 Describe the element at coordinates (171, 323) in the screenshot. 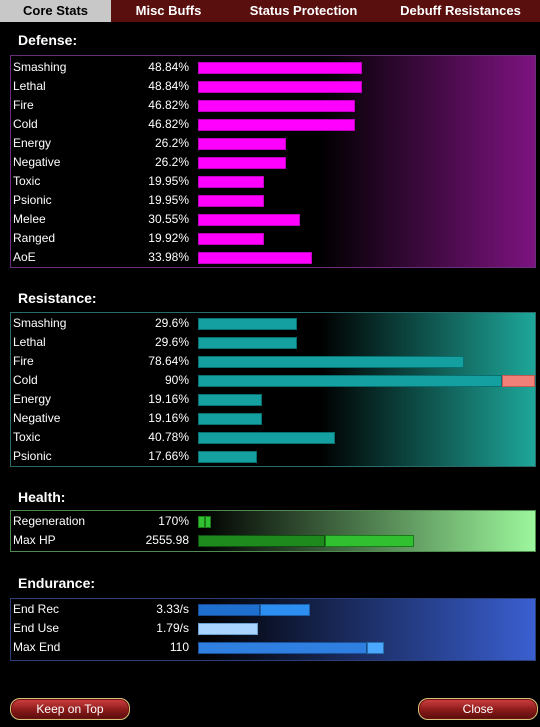

I see `resistance-value: 29.6%` at that location.